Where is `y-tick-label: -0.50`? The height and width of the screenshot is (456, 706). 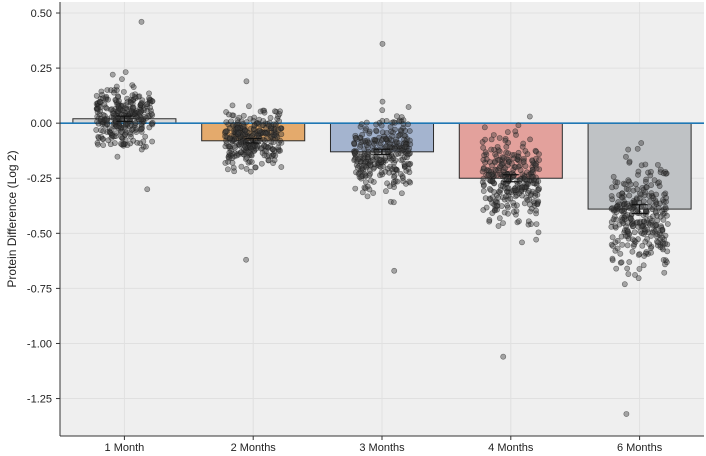 y-tick-label: -0.50 is located at coordinates (39, 234).